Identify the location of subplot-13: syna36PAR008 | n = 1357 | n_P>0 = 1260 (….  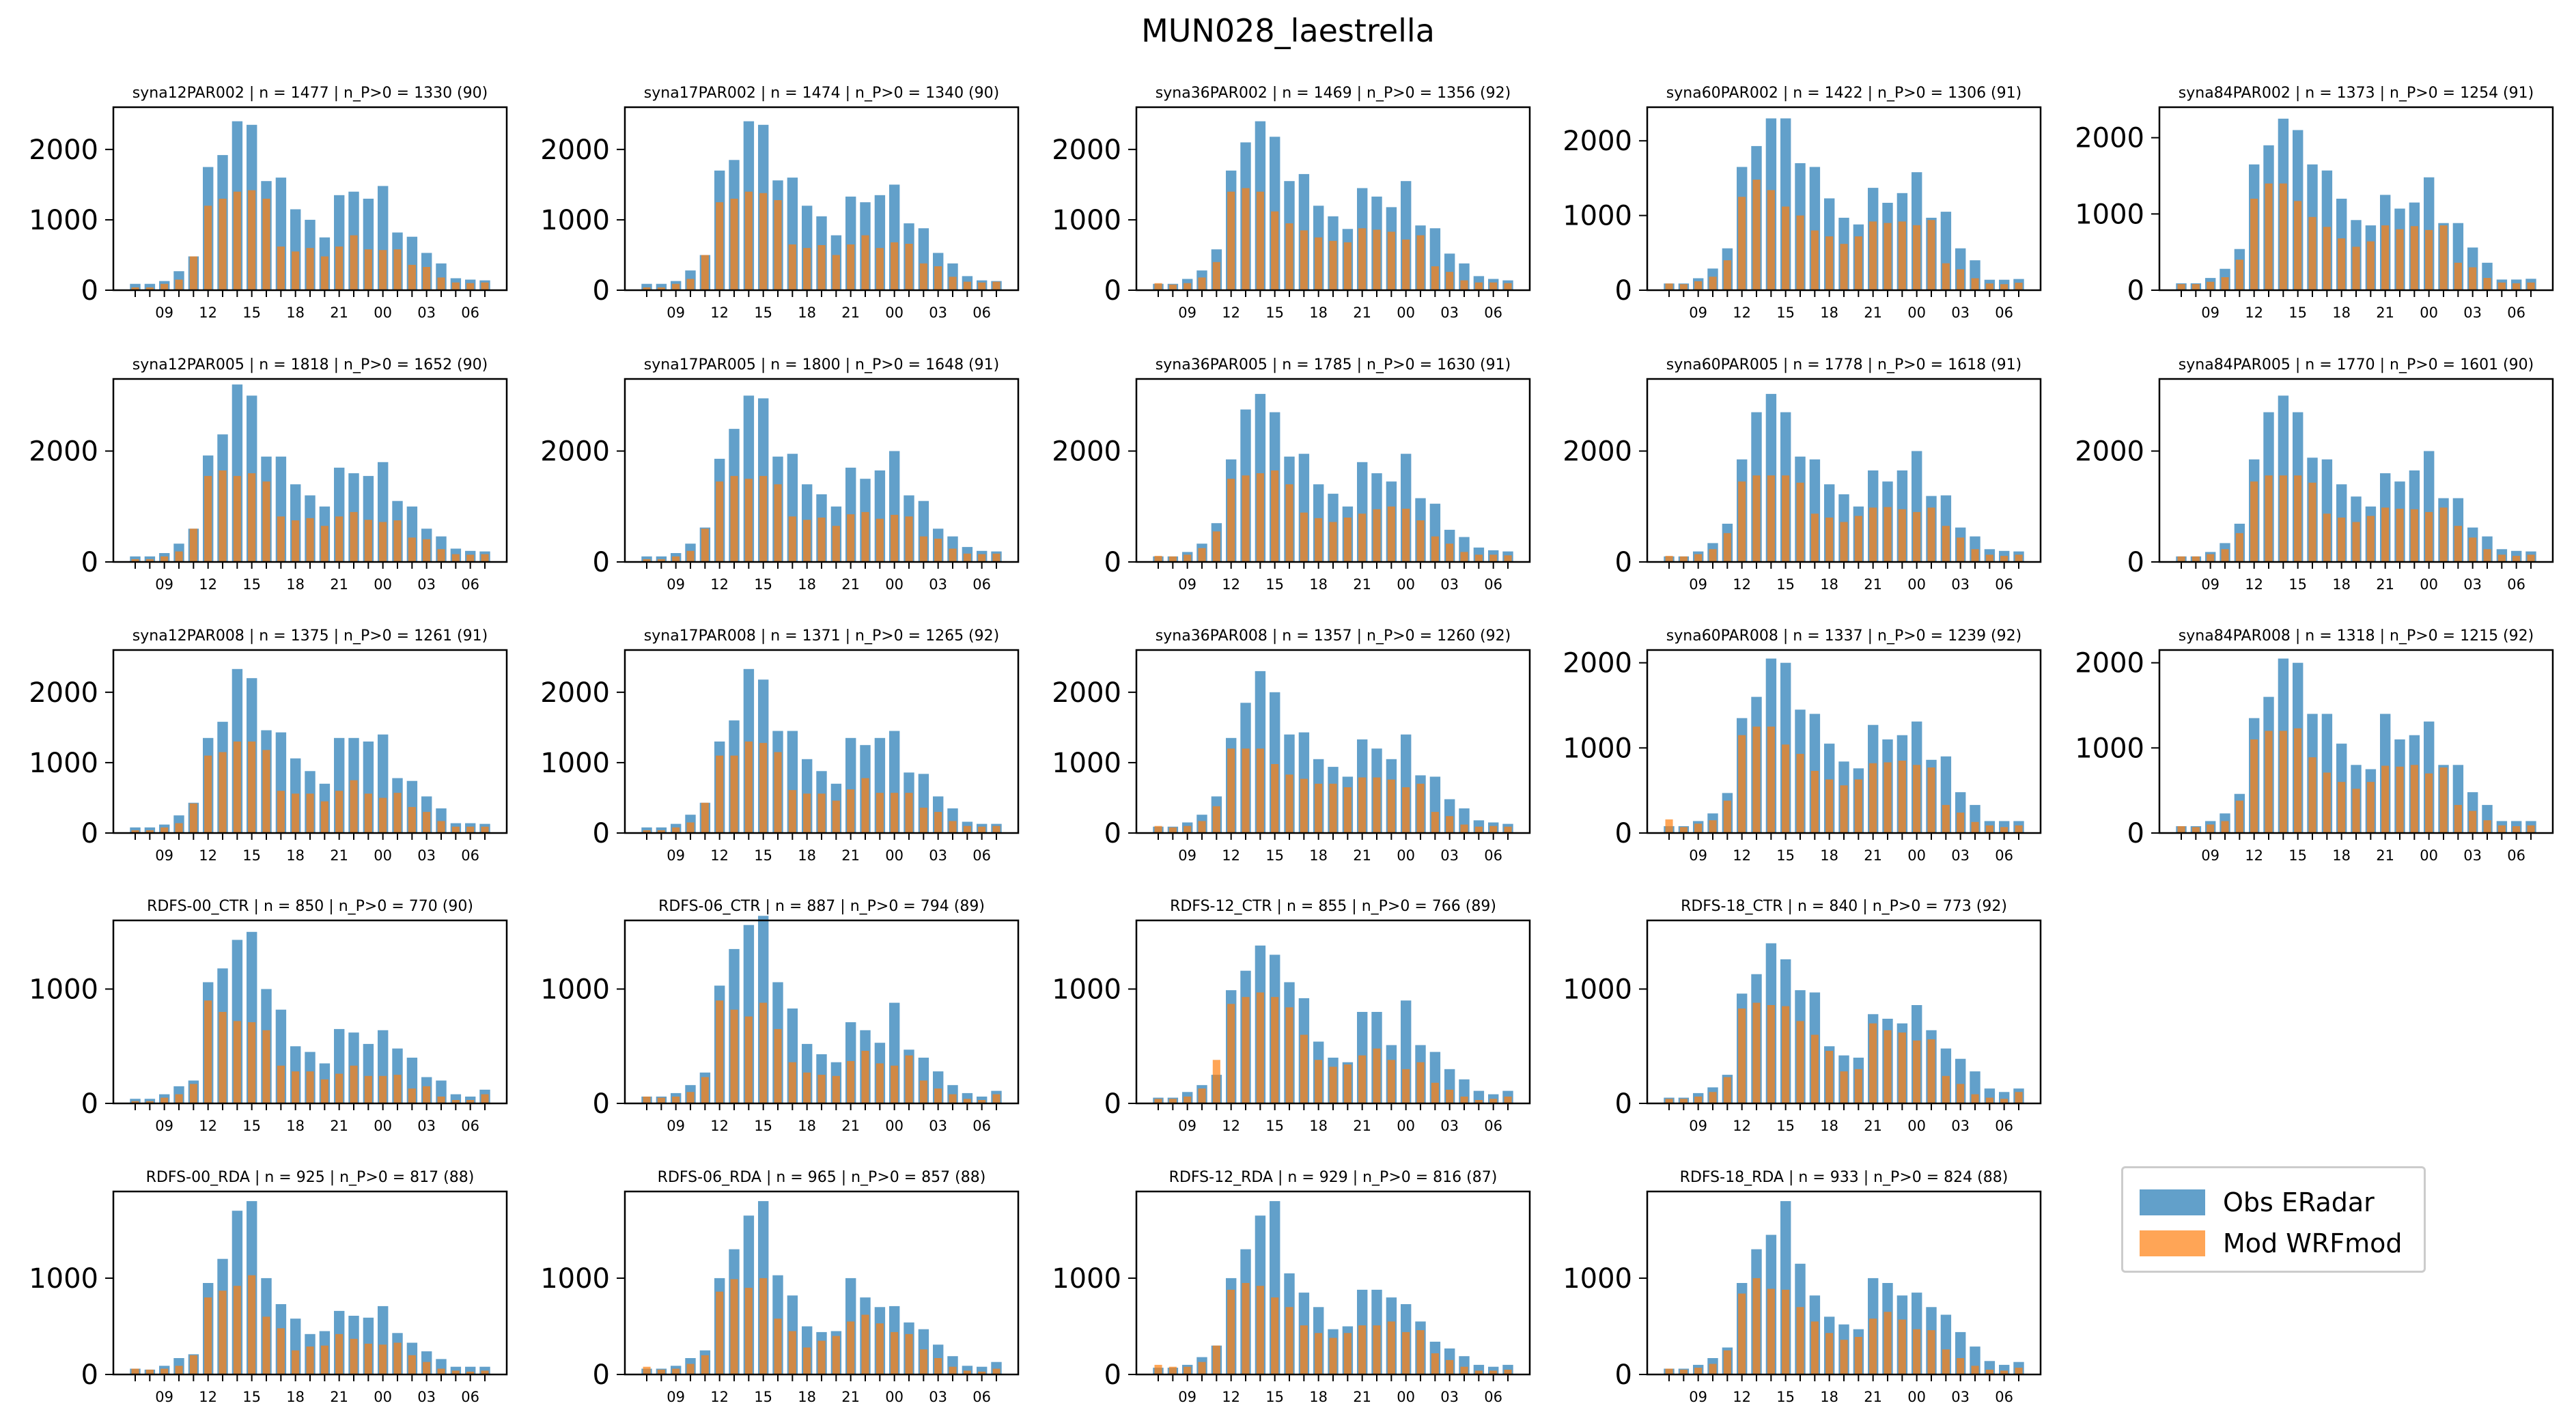
(1291, 745).